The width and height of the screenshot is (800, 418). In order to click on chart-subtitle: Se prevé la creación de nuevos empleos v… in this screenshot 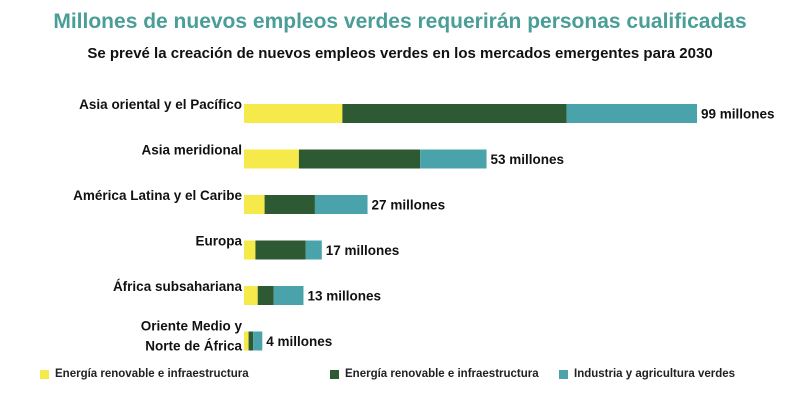, I will do `click(400, 53)`.